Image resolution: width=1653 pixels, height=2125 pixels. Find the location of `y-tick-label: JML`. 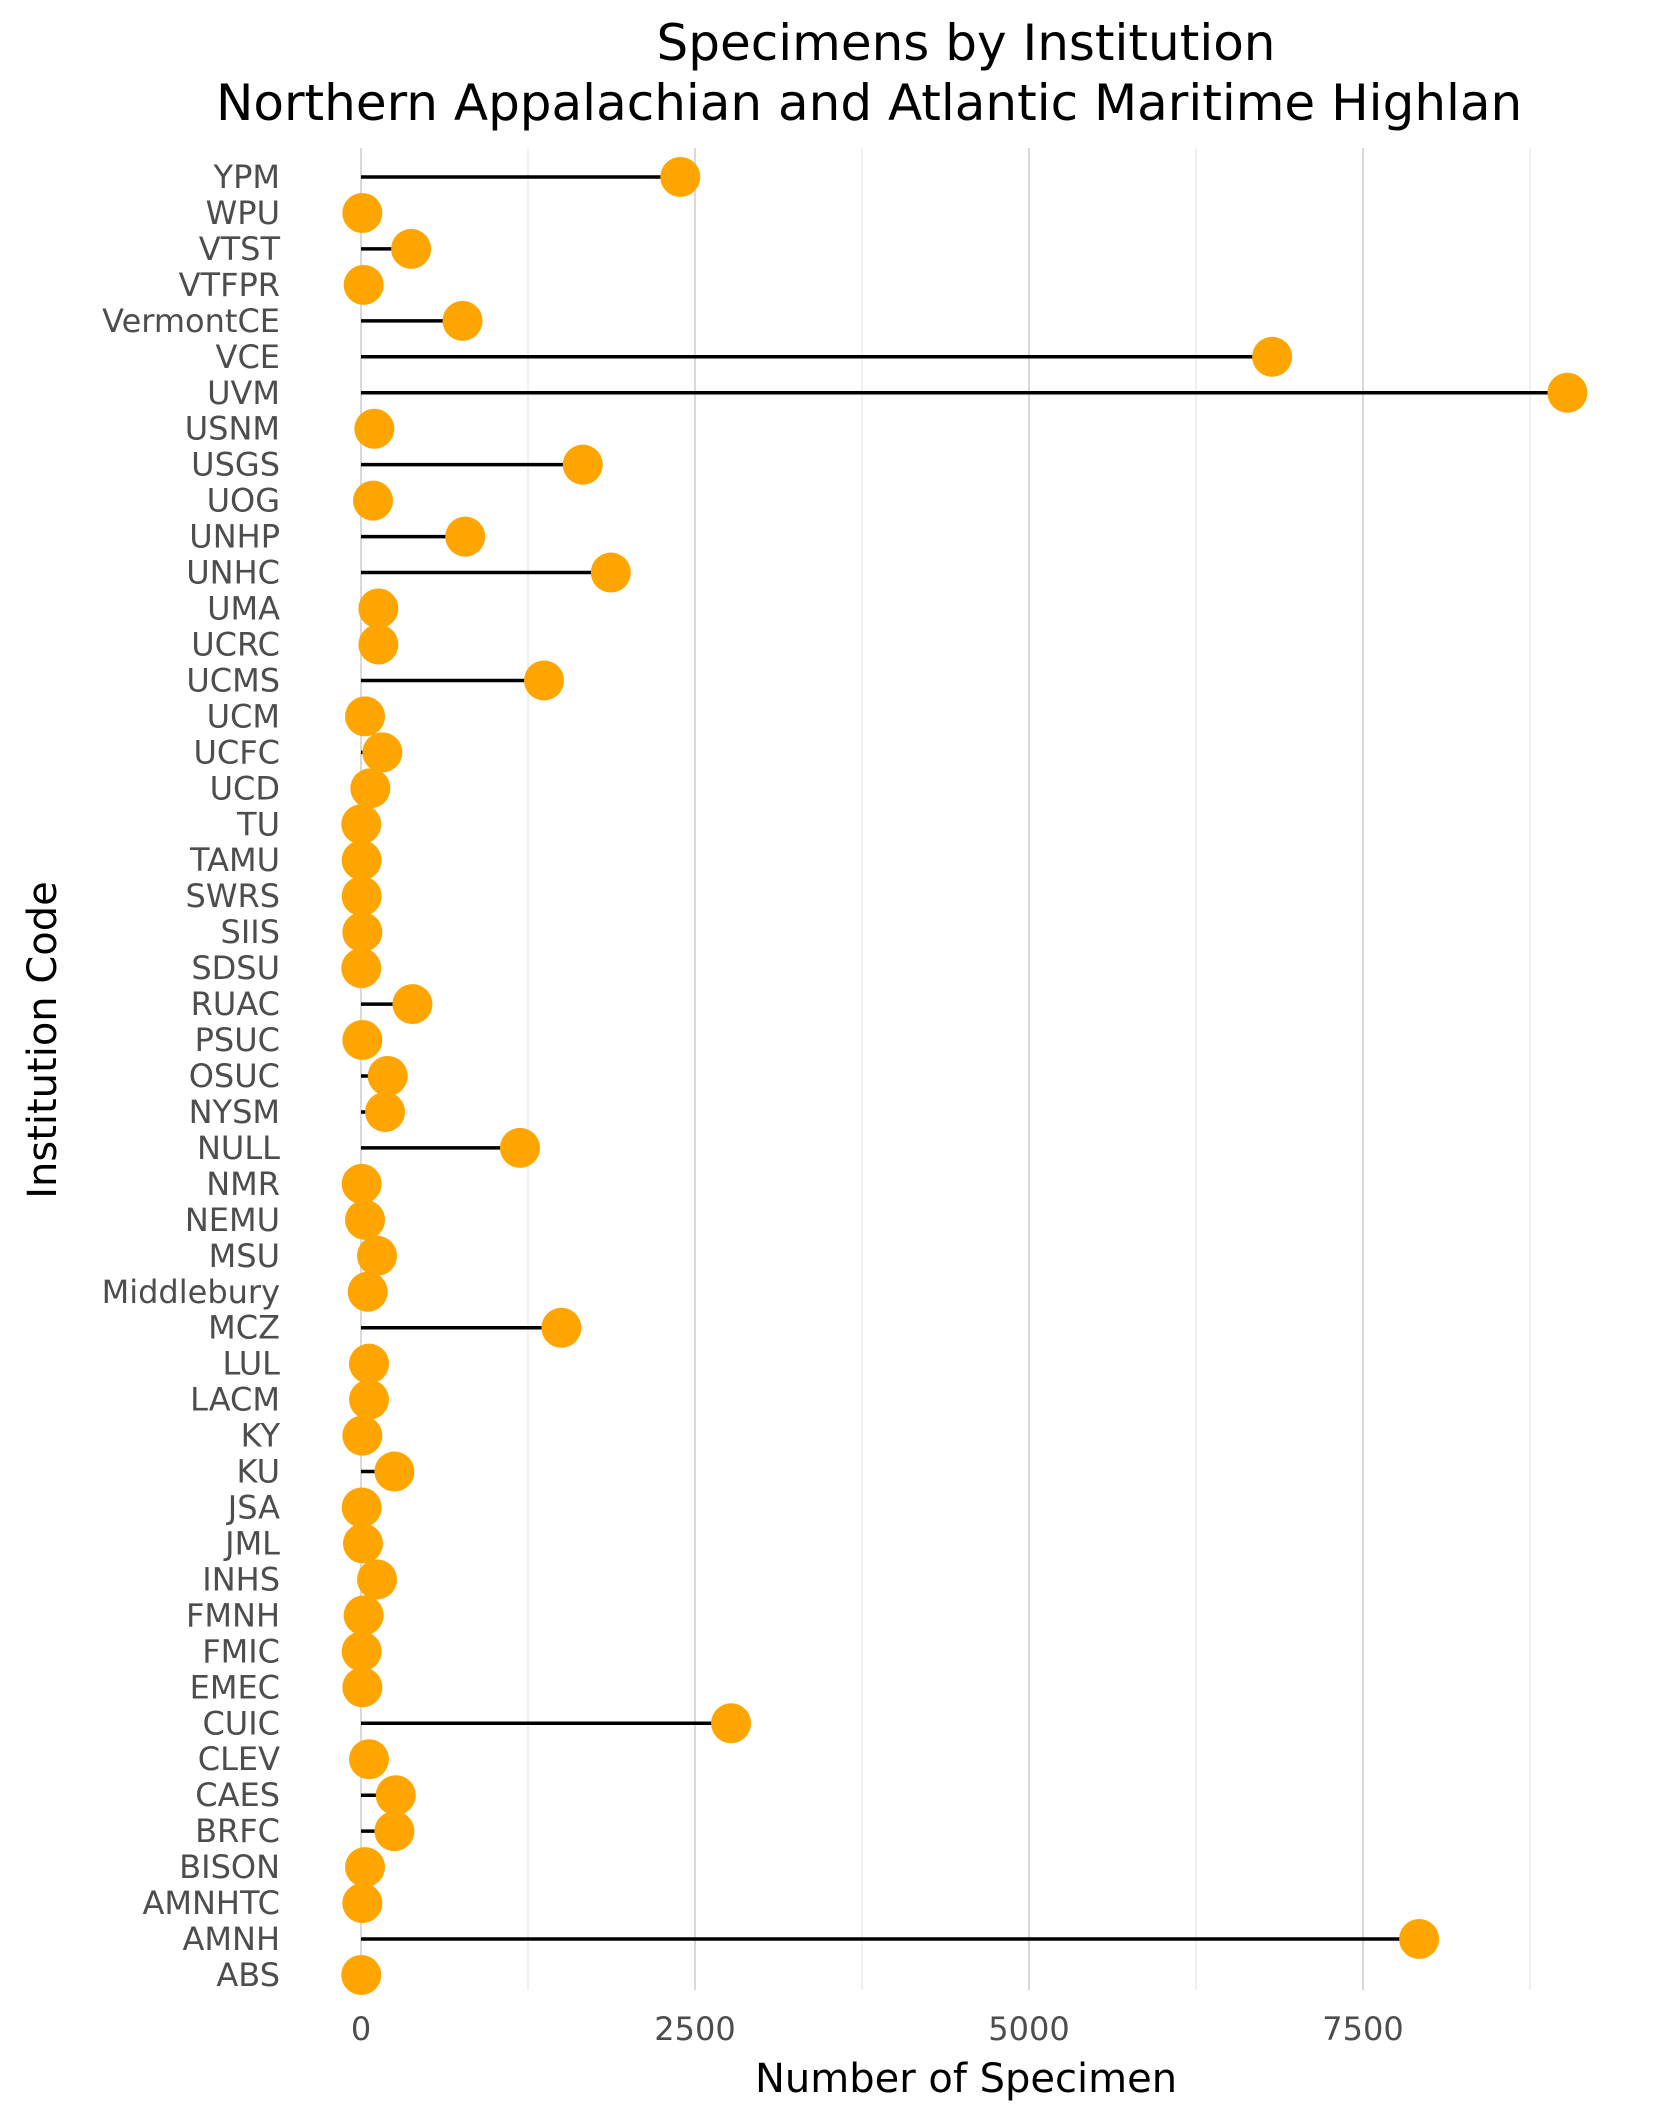

y-tick-label: JML is located at coordinates (251, 1543).